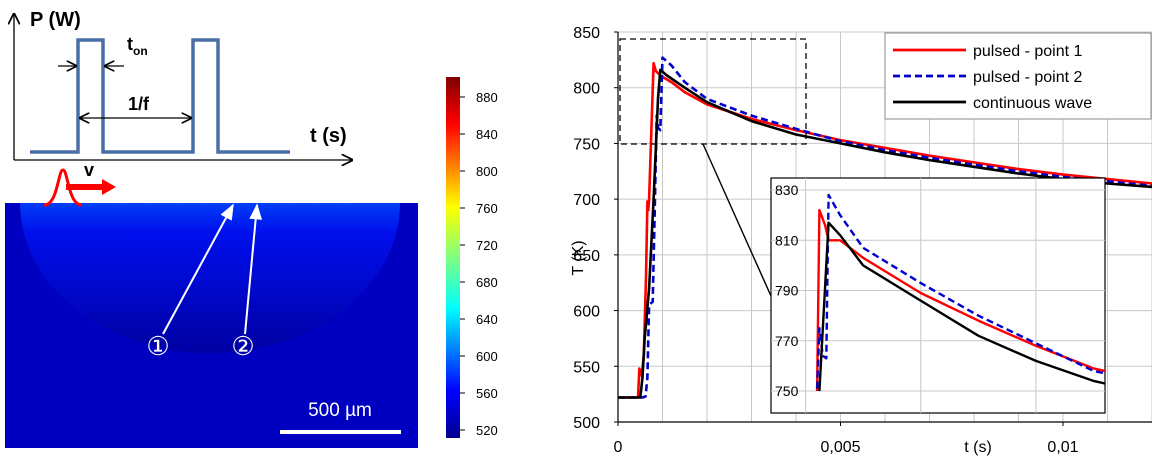 This screenshot has height=457, width=1152. I want to click on x-axis-label: t (s), so click(978, 447).